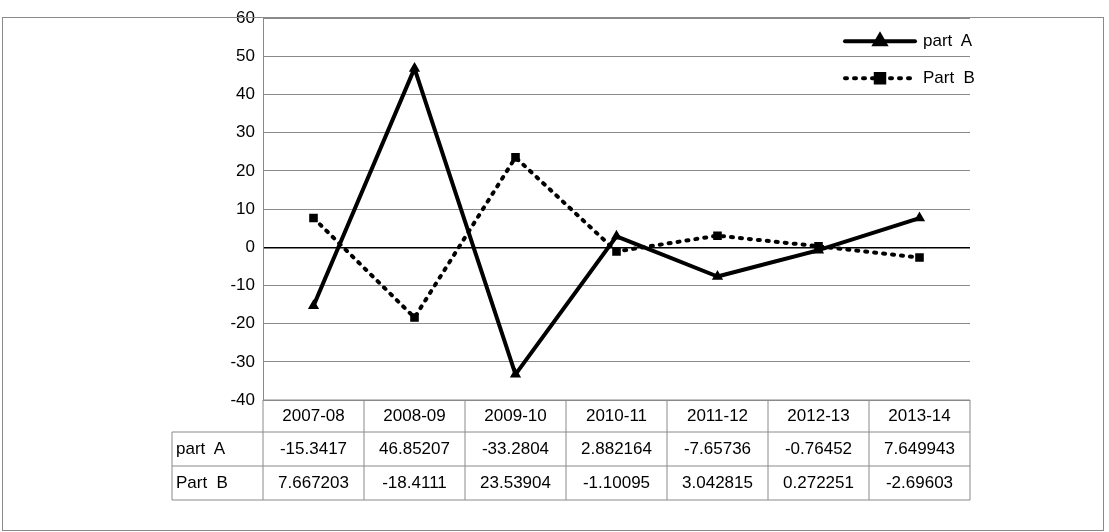 The image size is (1109, 532). Describe the element at coordinates (201, 448) in the screenshot. I see `text: part A` at that location.